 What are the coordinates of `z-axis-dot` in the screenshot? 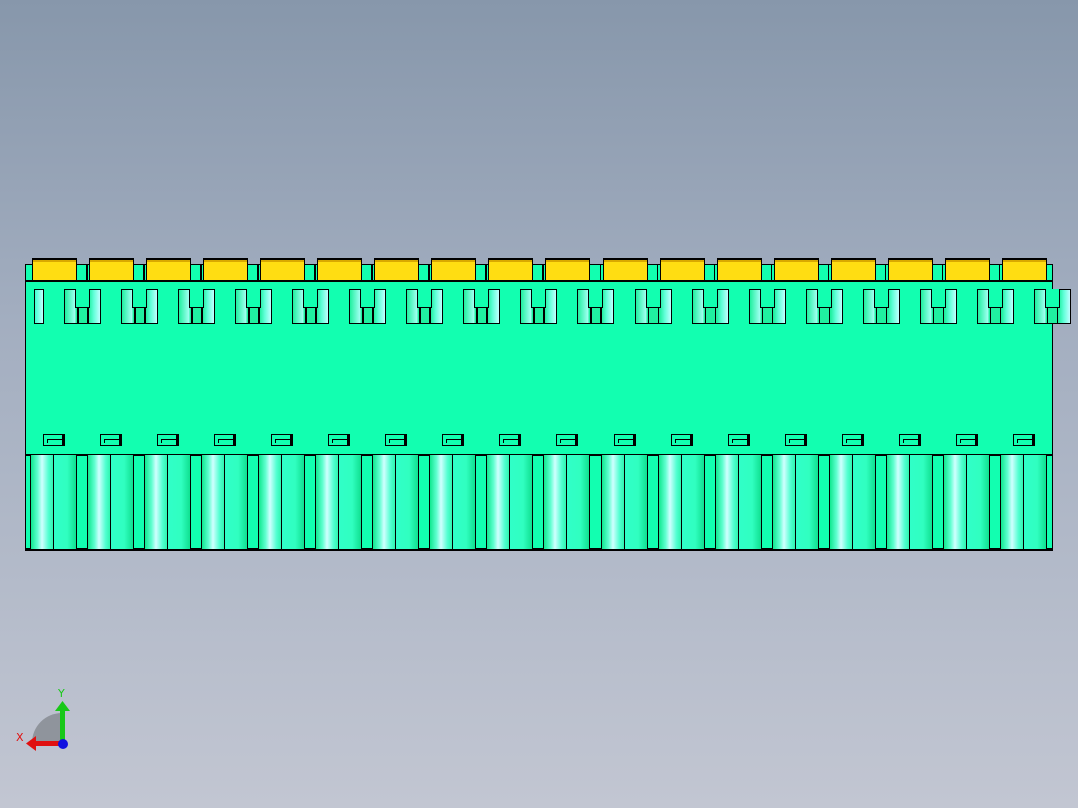 It's located at (63, 744).